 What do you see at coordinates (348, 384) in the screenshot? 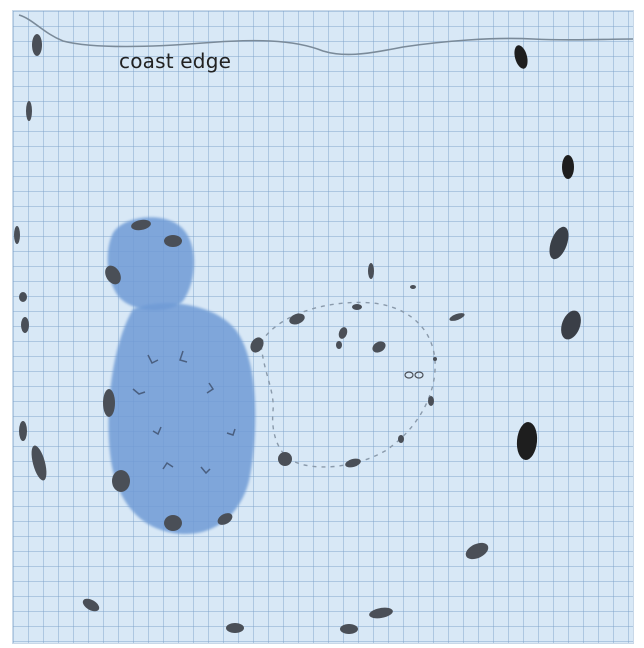
I see `dashed-structure-outline` at bounding box center [348, 384].